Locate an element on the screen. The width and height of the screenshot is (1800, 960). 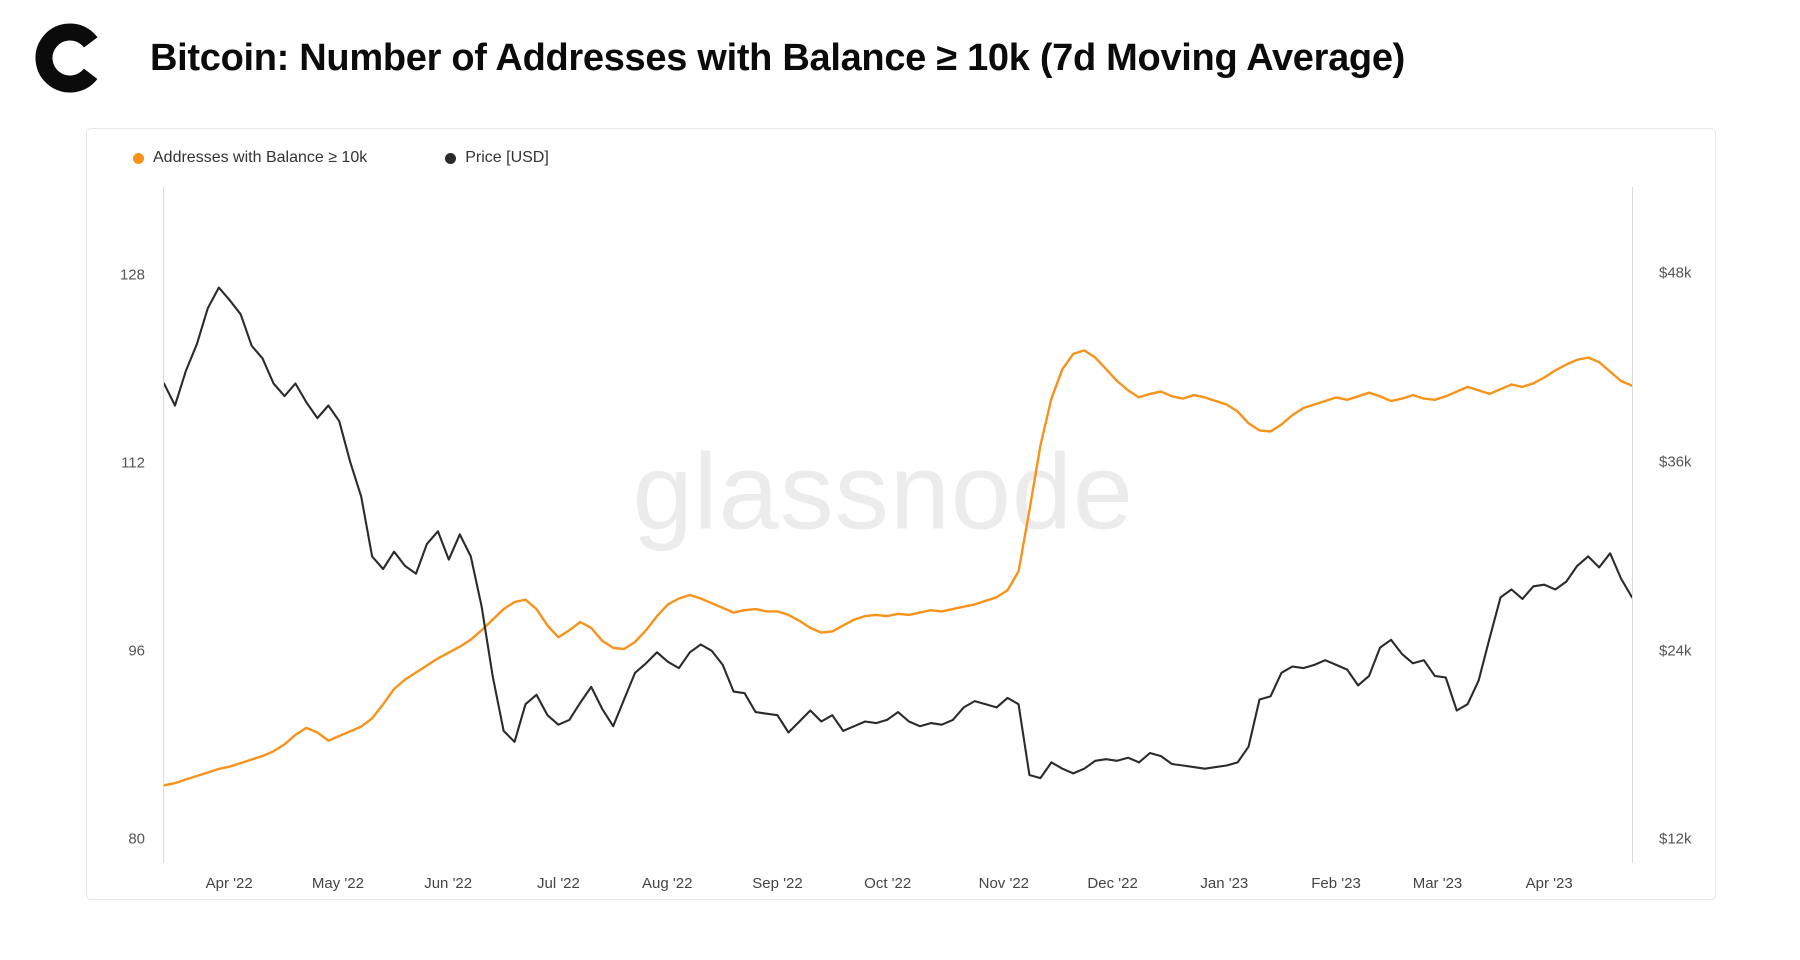
legend: Addresses with Balance ≥ 10k Price [USD] is located at coordinates (341, 158).